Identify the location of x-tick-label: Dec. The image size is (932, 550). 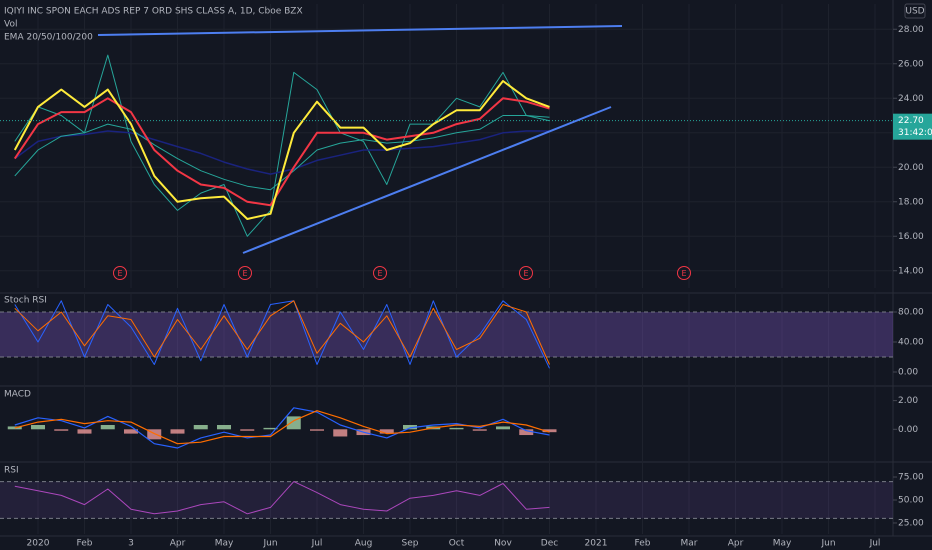
(549, 544).